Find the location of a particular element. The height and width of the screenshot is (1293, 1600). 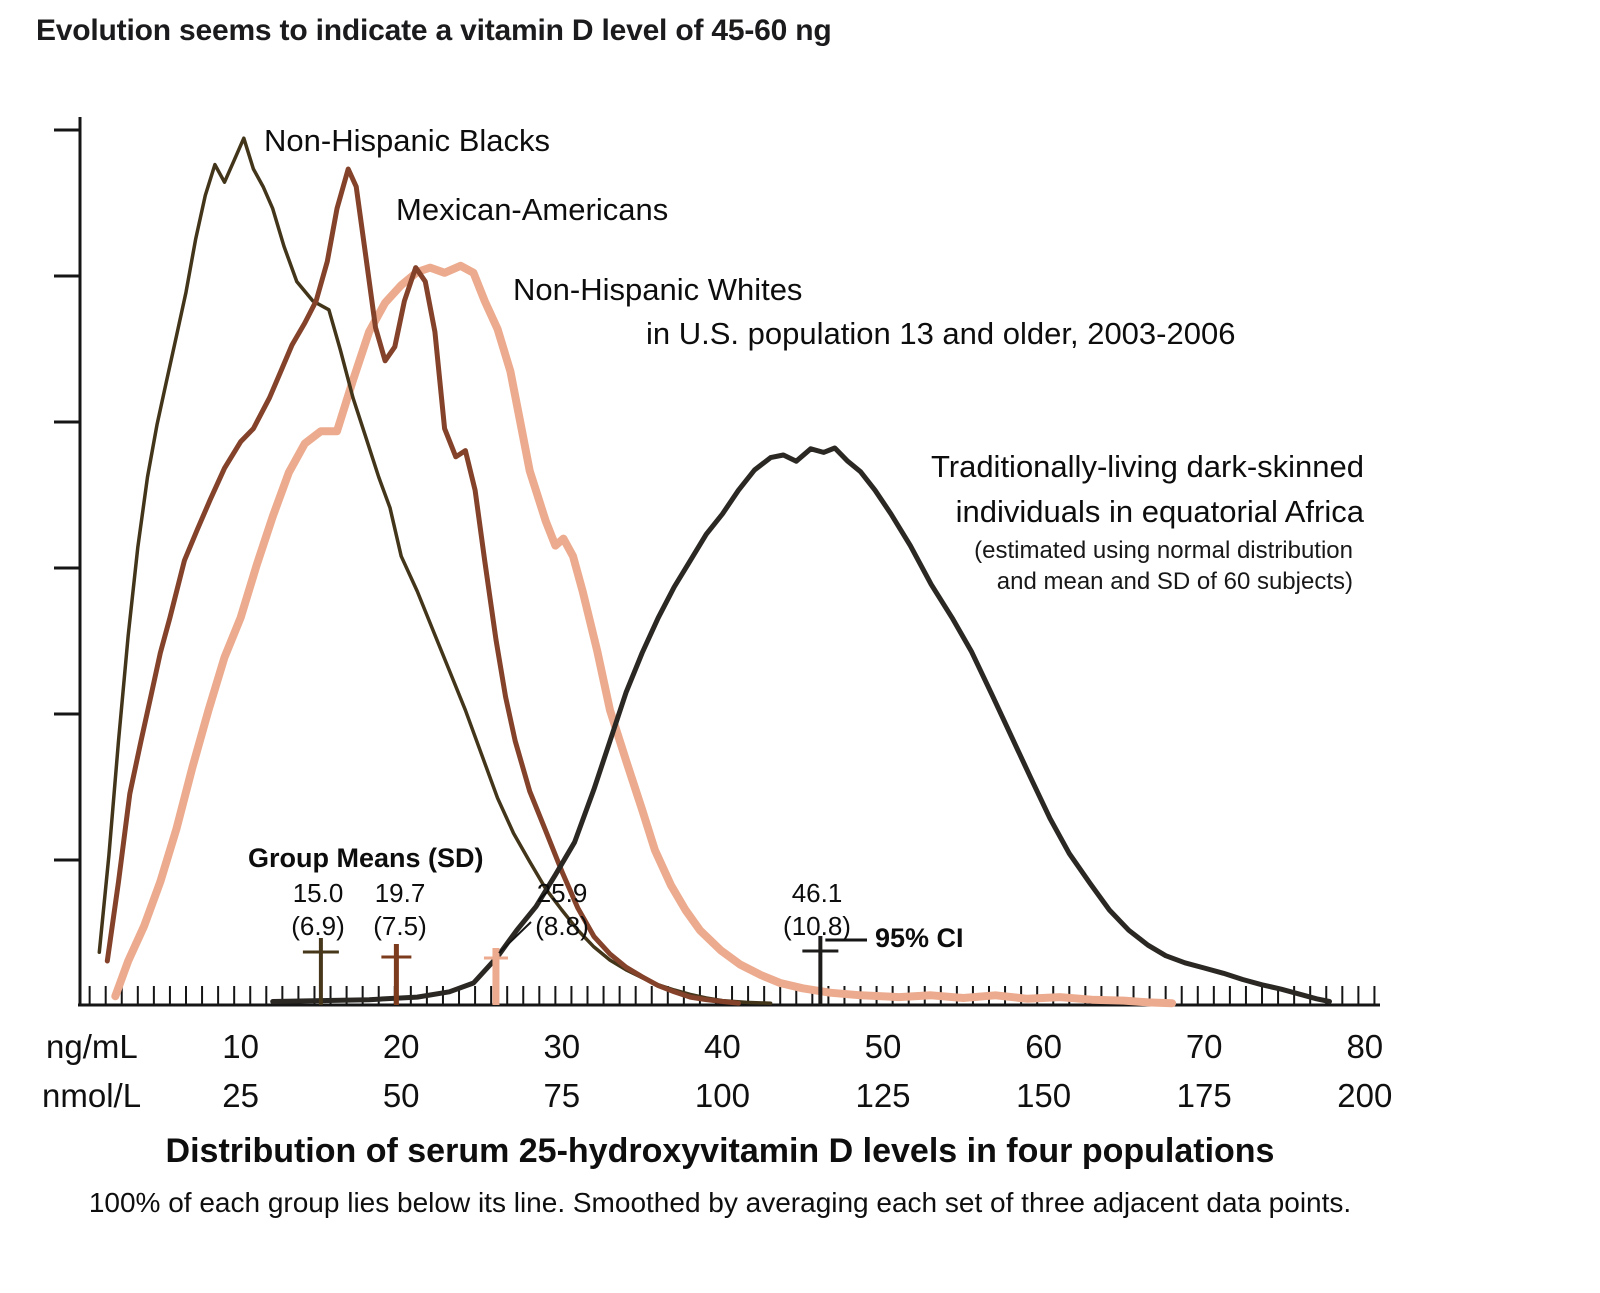

curve-label-non-hispanic-blacks: Non-Hispanic Blacks is located at coordinates (407, 140).